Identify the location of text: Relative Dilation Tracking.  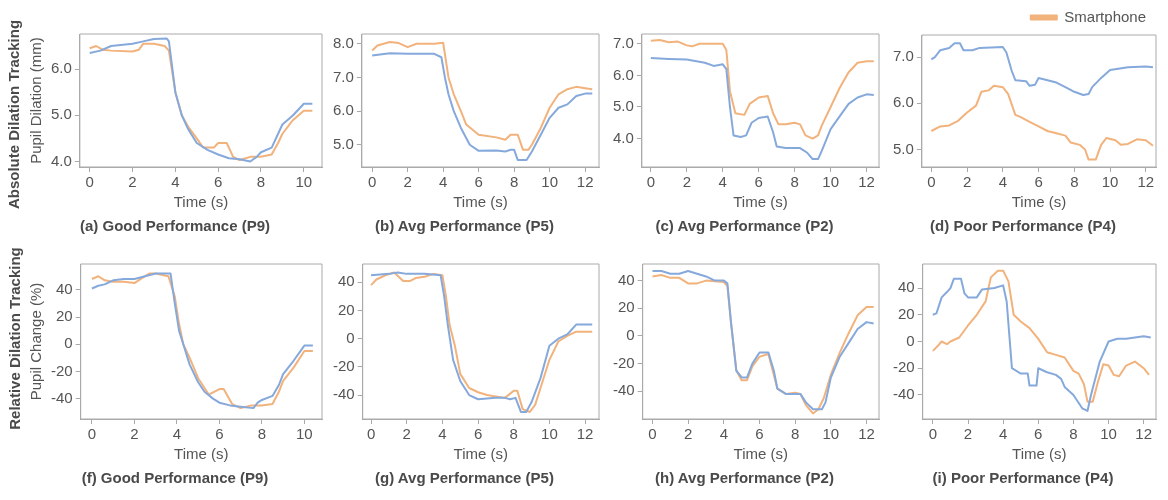
(14, 338).